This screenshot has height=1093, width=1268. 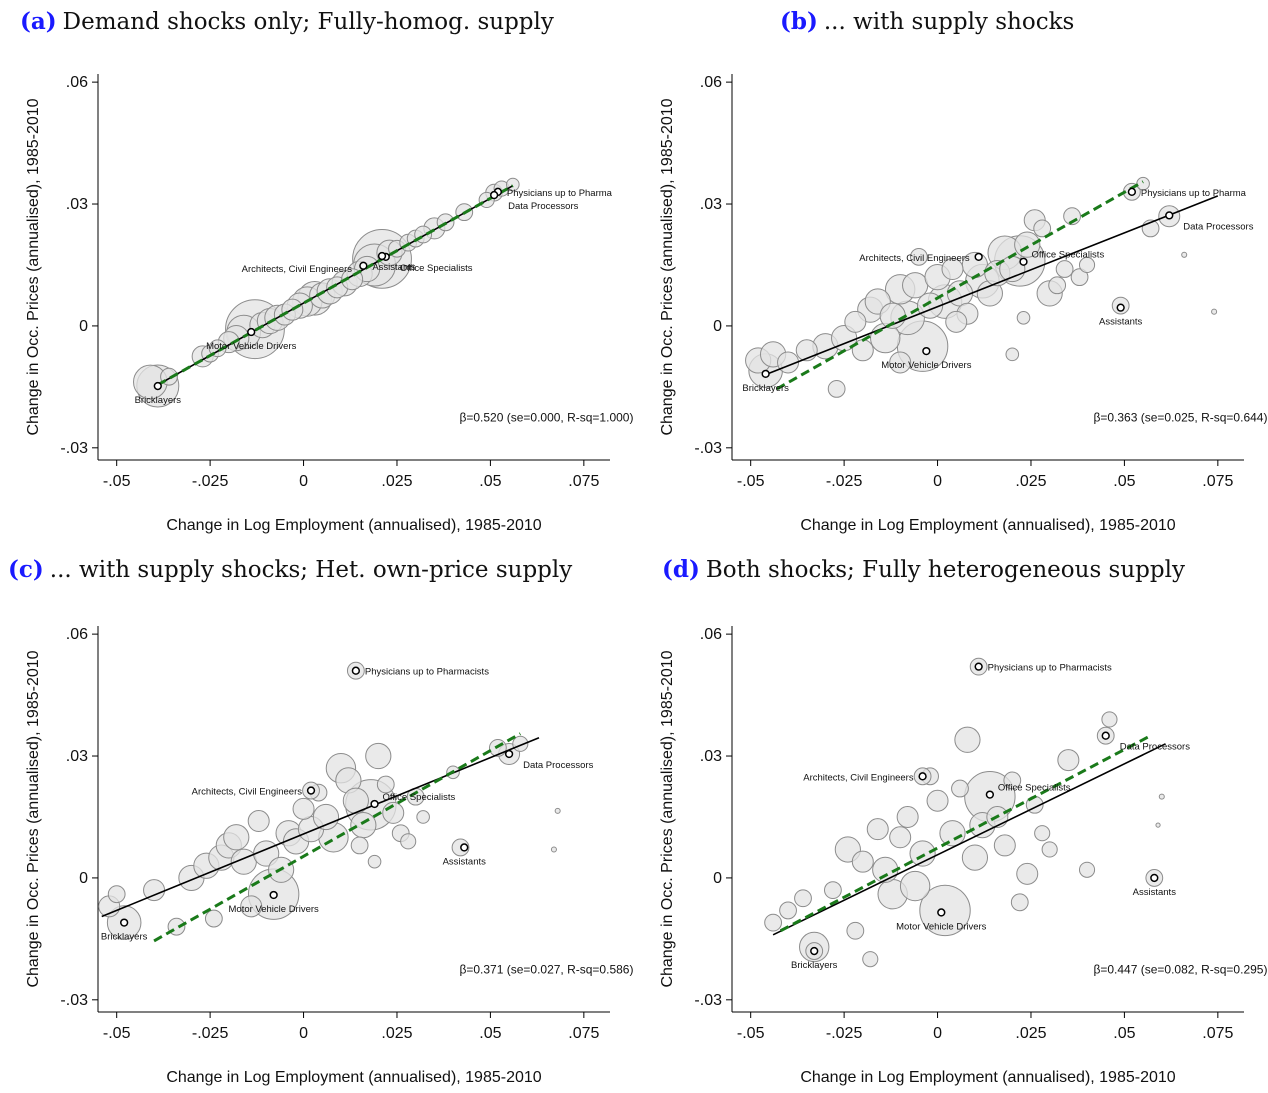 I want to click on point-label: Architects, Civil Engineers, so click(x=858, y=777).